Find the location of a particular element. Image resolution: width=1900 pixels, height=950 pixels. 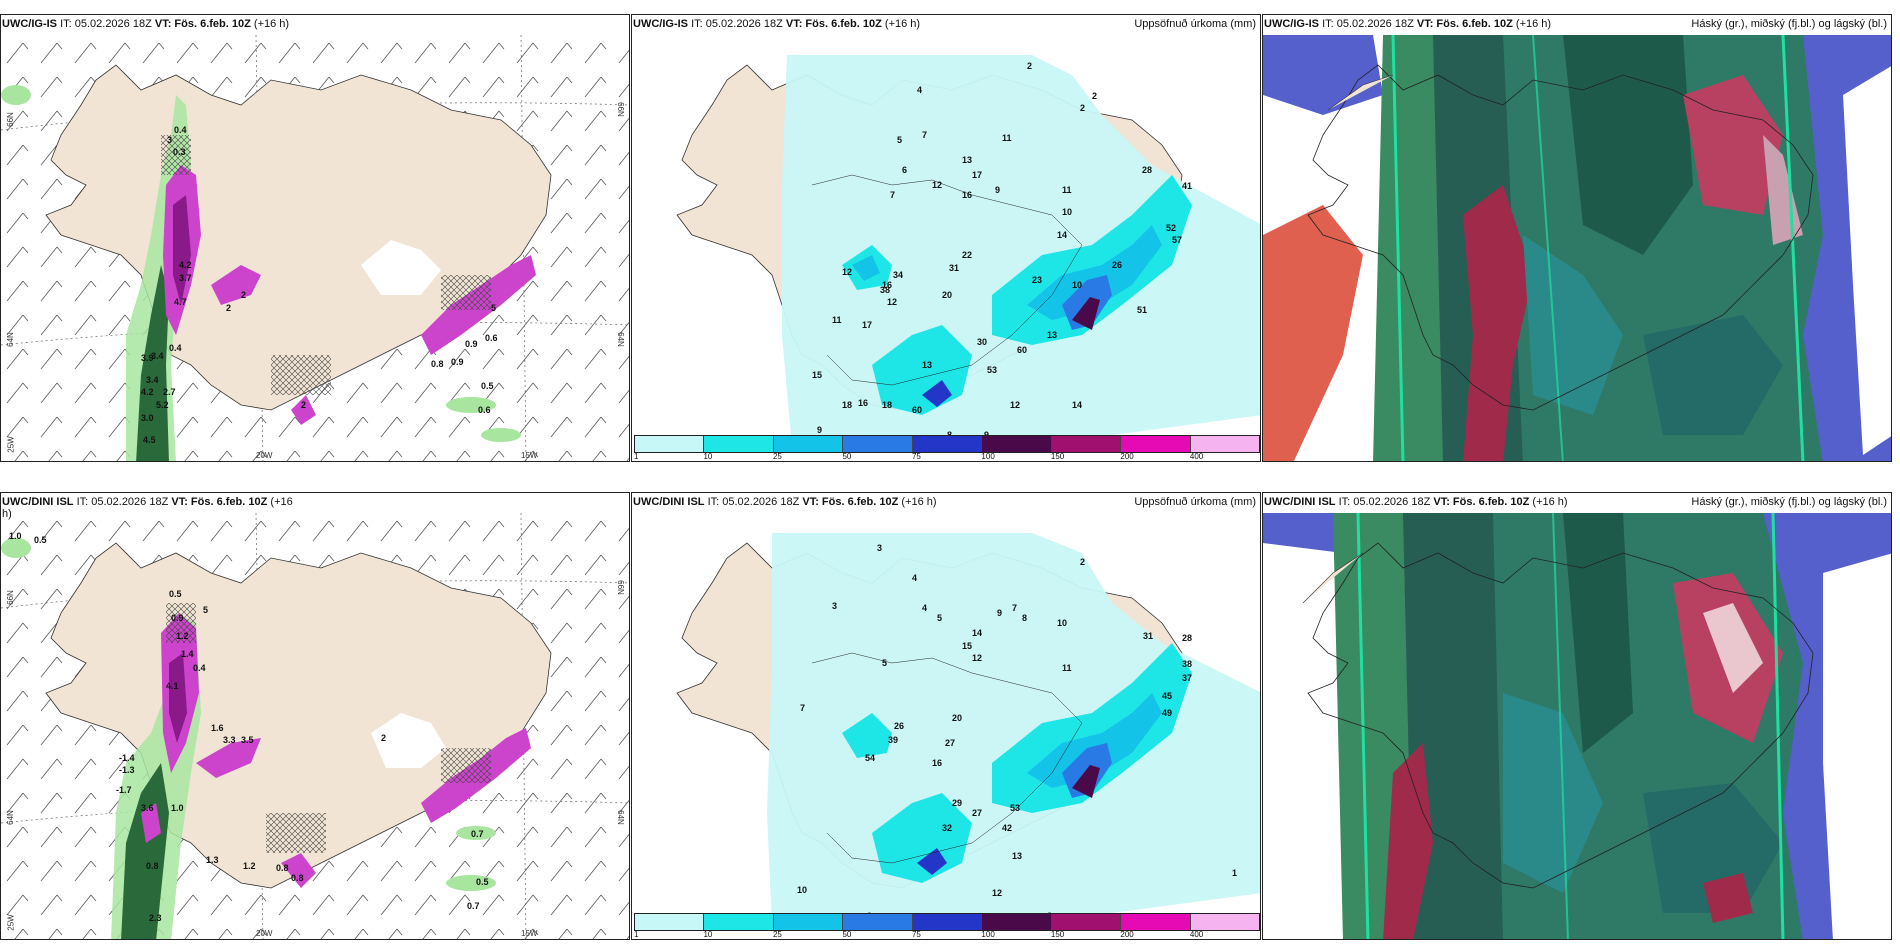

colorbar-tick: 25 is located at coordinates (777, 934).